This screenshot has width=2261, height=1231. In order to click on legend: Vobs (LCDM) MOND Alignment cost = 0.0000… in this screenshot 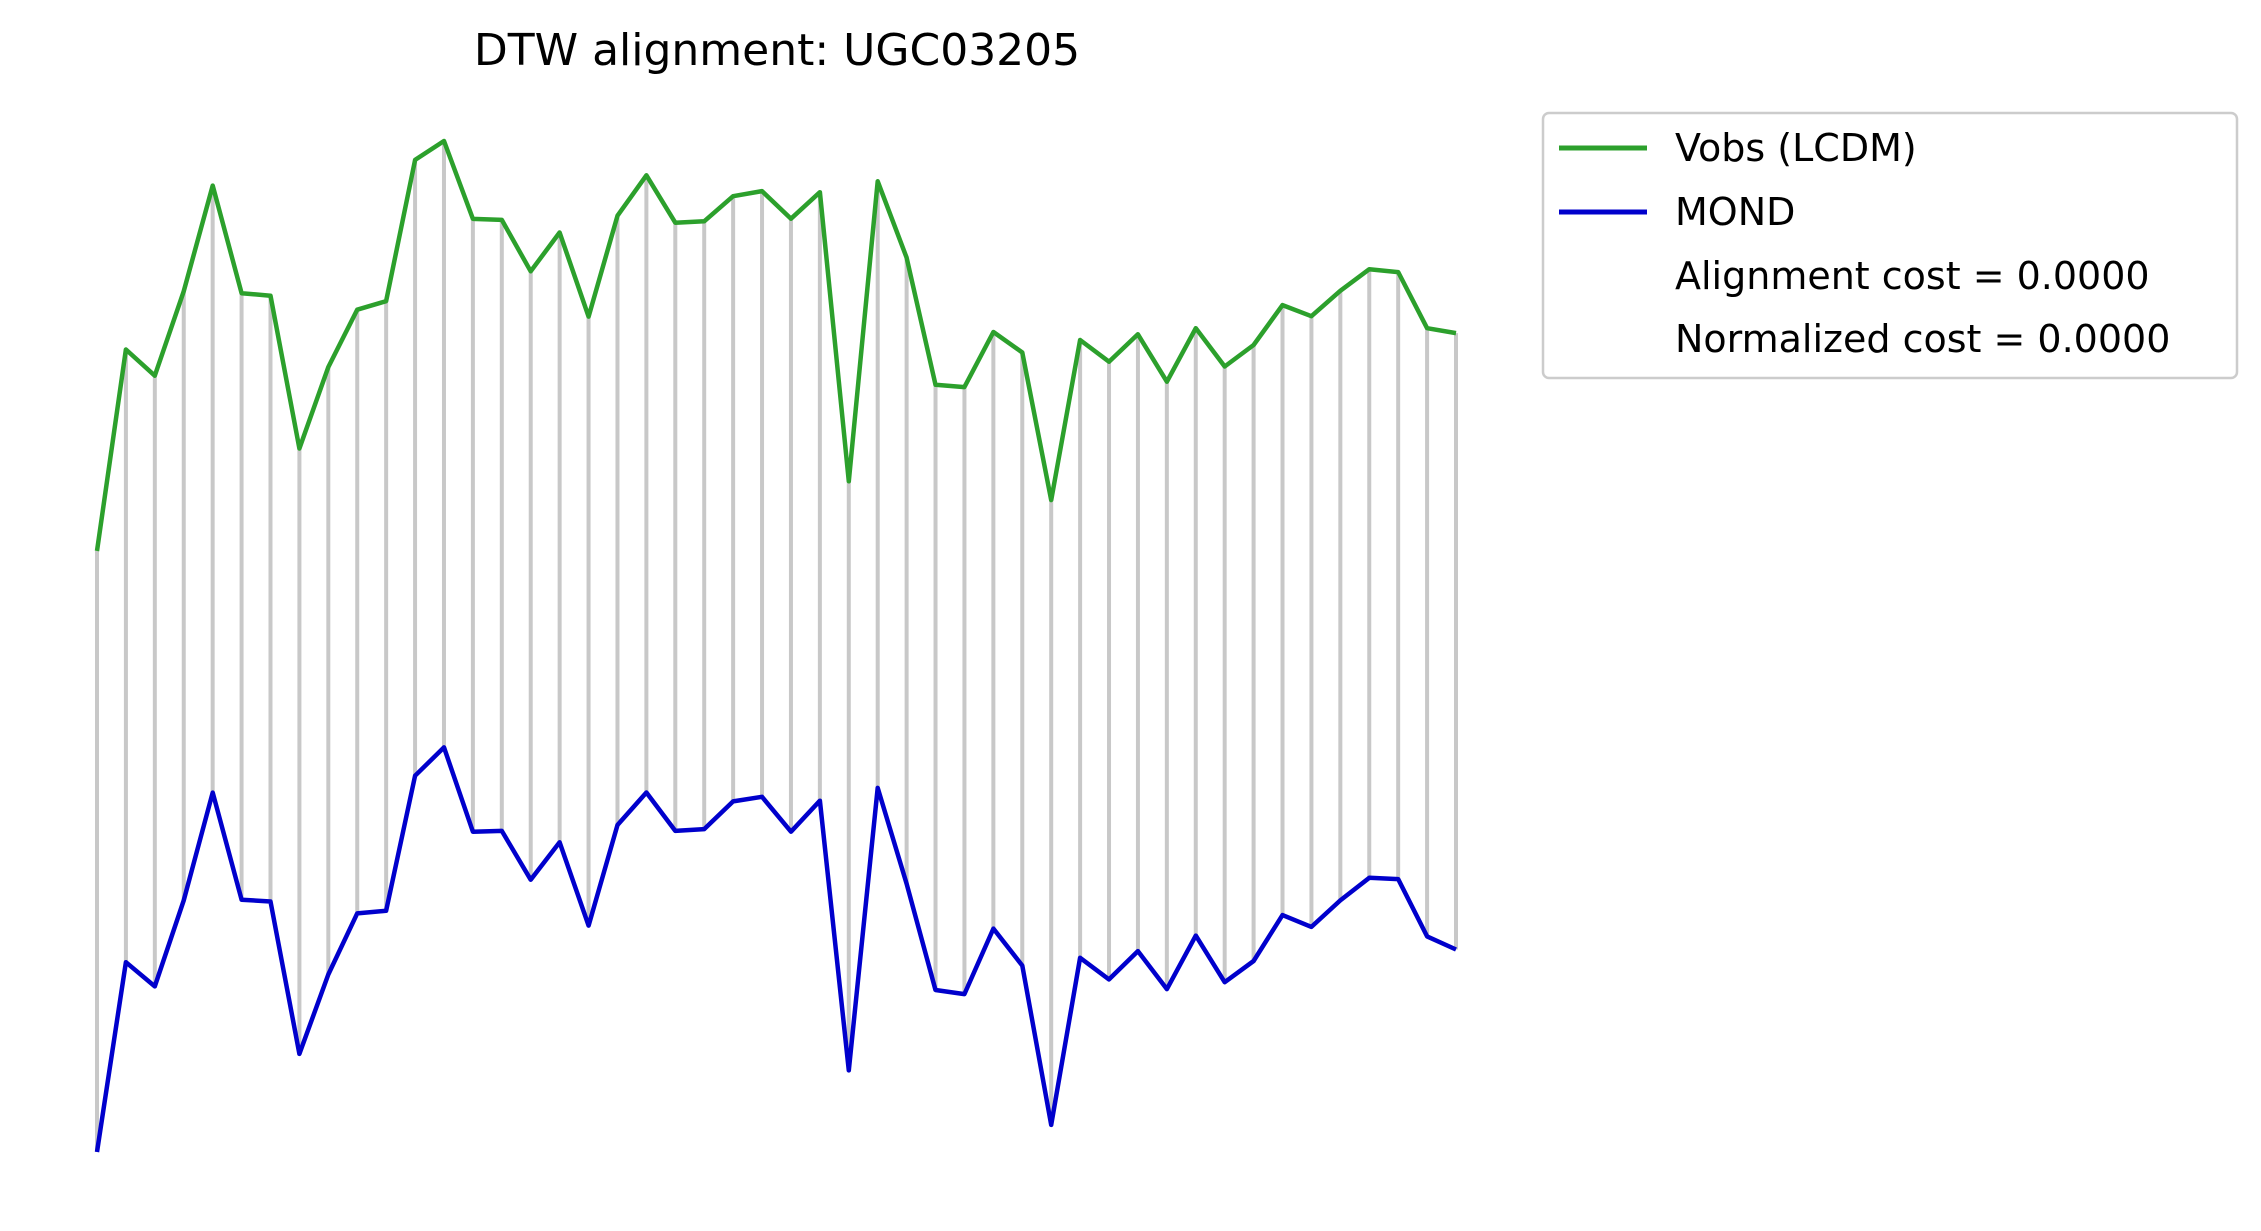, I will do `click(1890, 245)`.